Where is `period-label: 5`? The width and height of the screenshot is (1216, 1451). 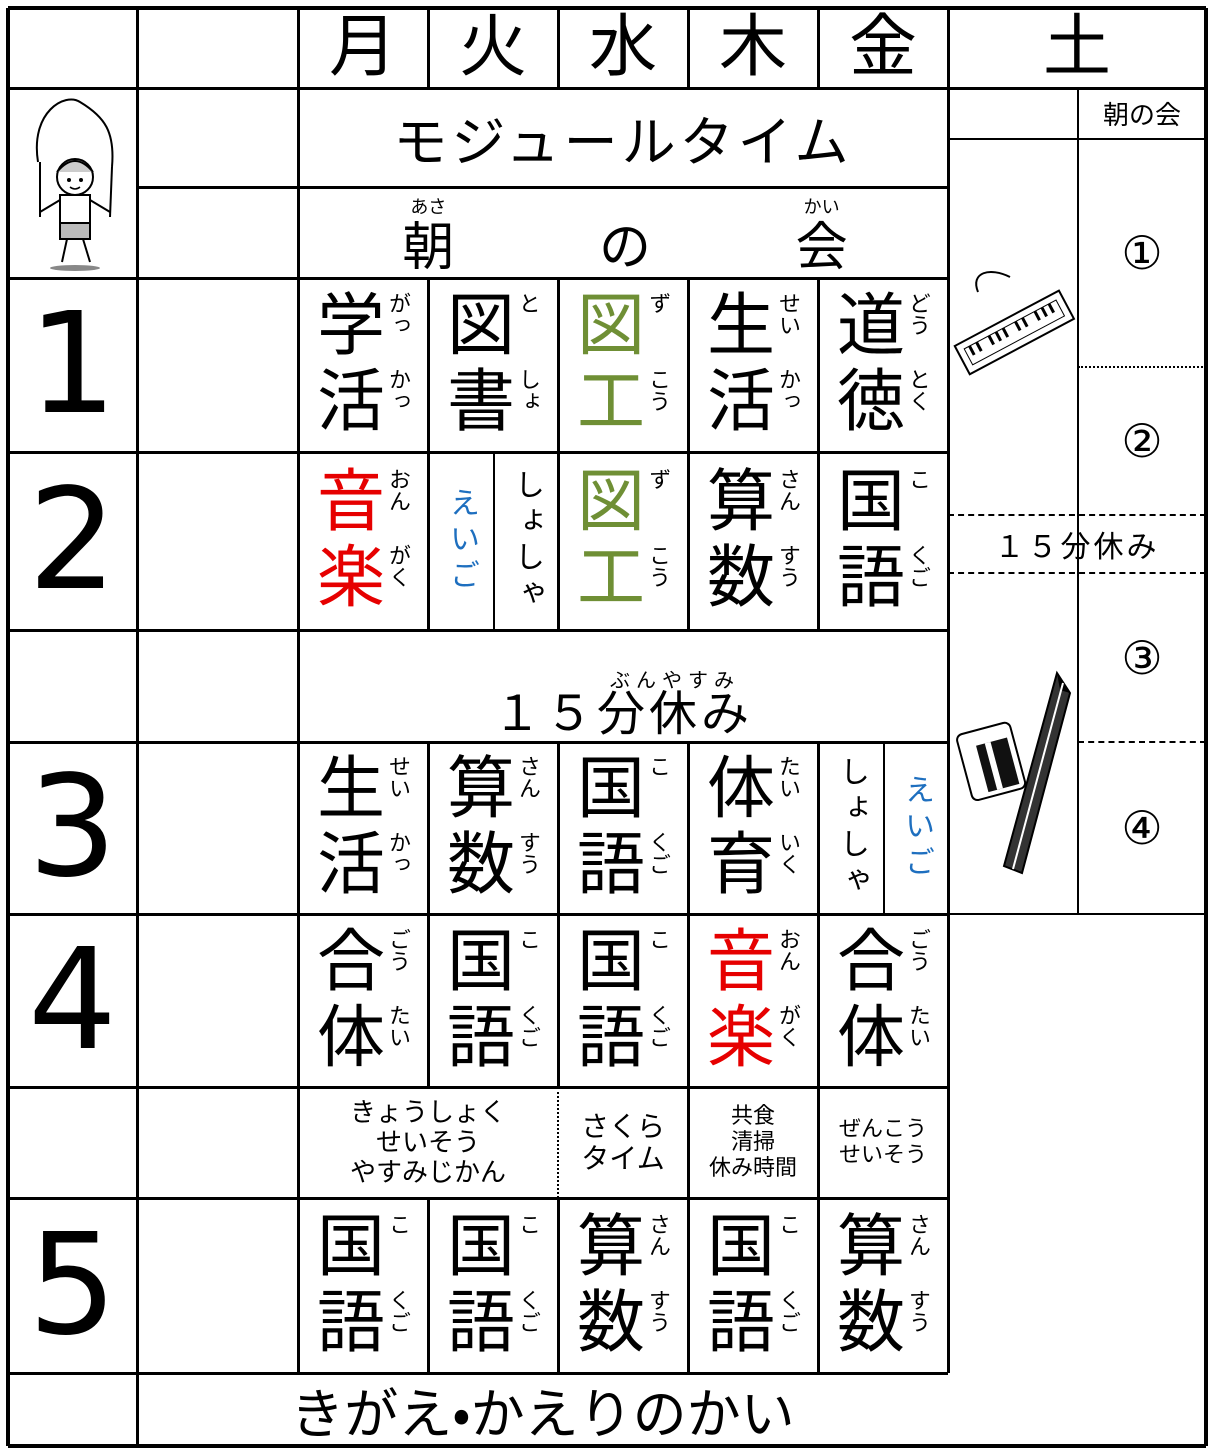
period-label: 5 is located at coordinates (72, 1285).